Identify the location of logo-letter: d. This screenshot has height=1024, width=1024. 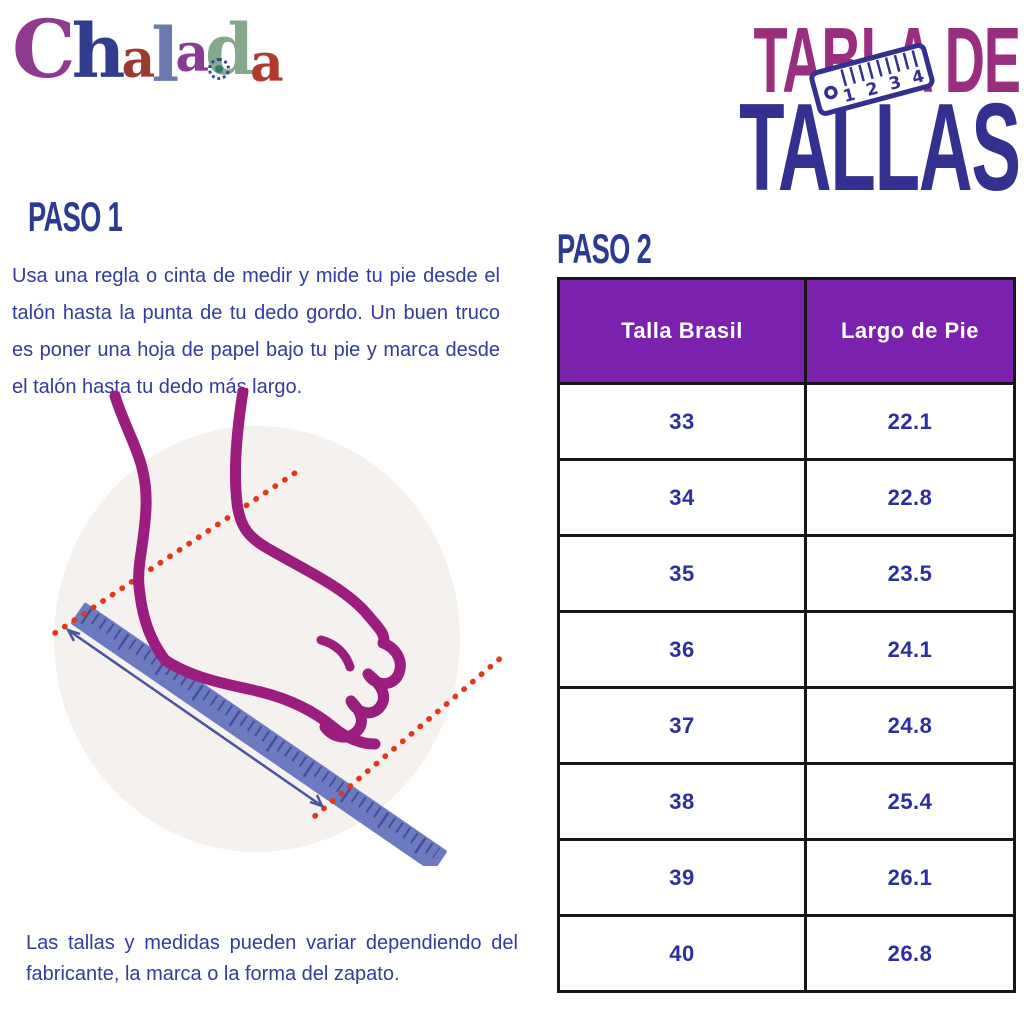
(229, 49).